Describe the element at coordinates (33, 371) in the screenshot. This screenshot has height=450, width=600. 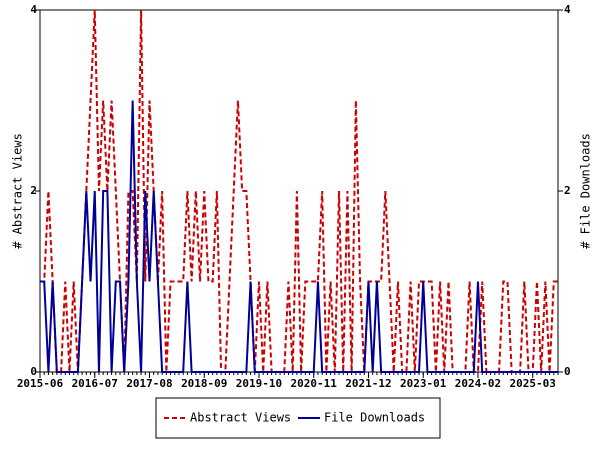
I see `y-tick-label: 0` at that location.